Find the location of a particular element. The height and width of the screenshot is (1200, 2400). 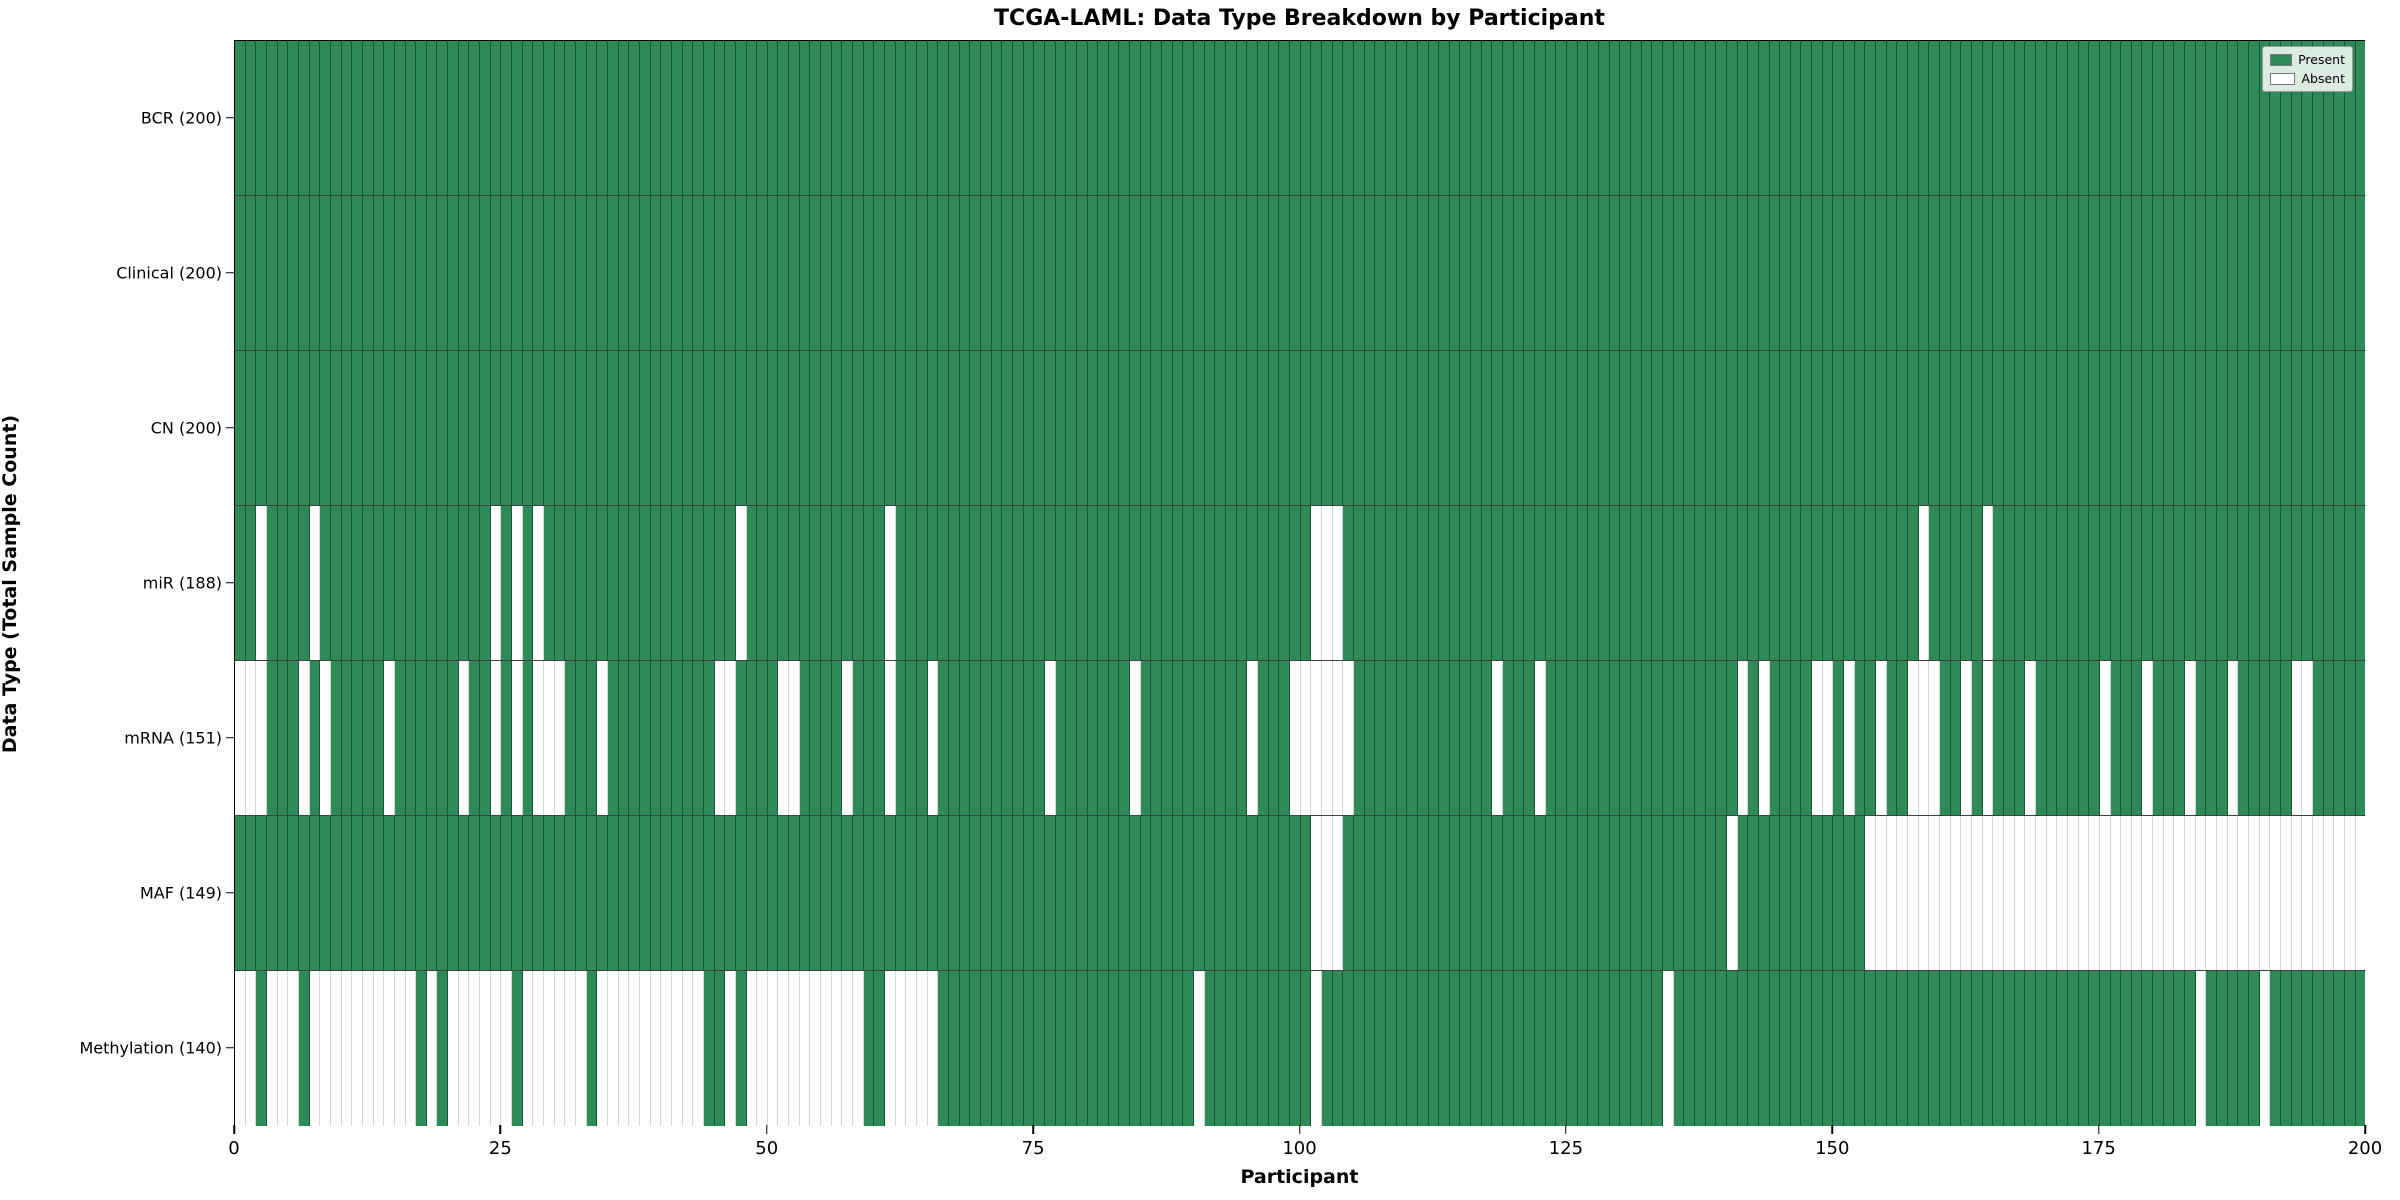

x-tick-label-0: 0 is located at coordinates (234, 1148).